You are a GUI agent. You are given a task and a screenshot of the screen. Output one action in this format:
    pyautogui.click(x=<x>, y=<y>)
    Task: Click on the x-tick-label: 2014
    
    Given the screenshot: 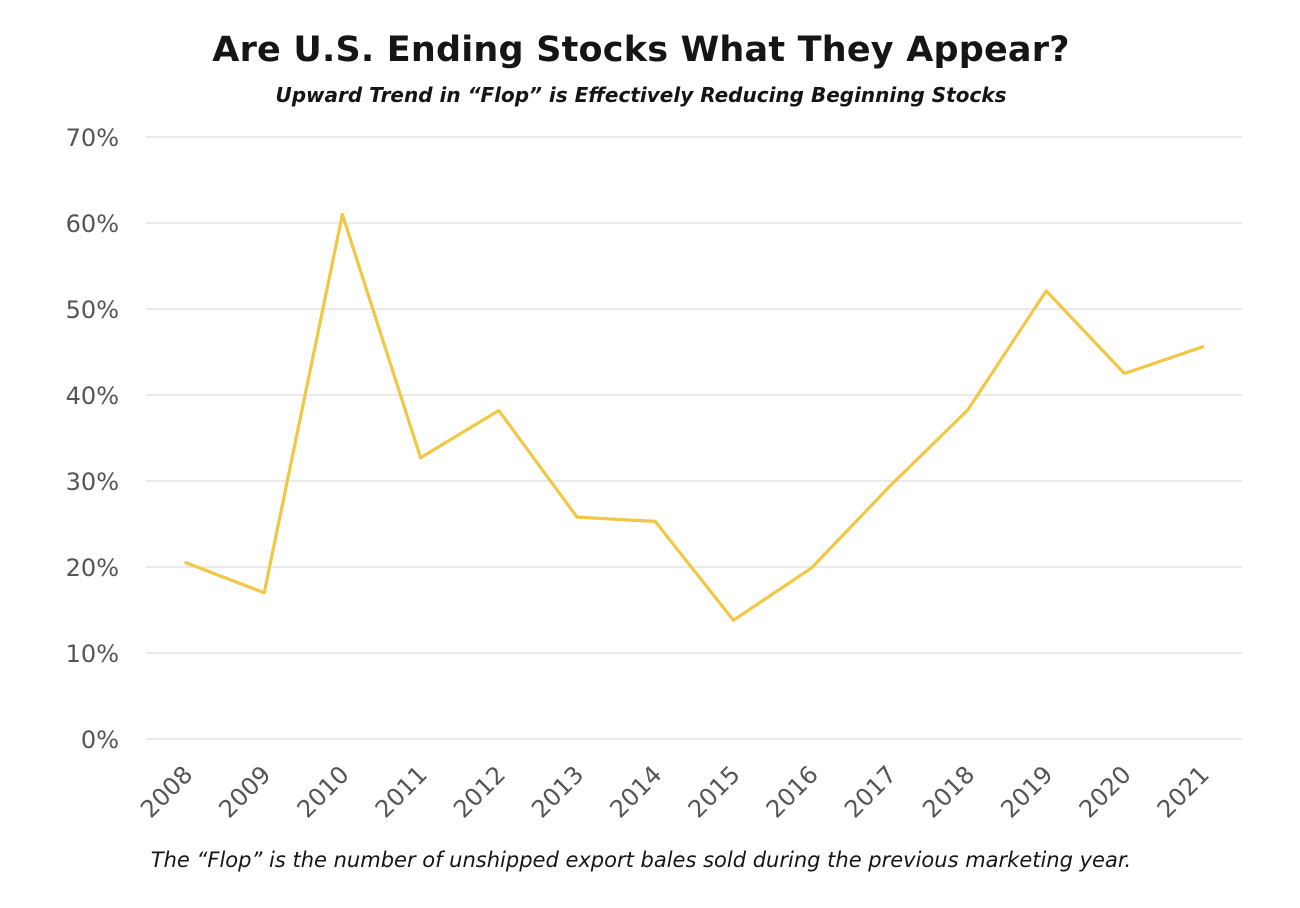 What is the action you would take?
    pyautogui.click(x=635, y=791)
    